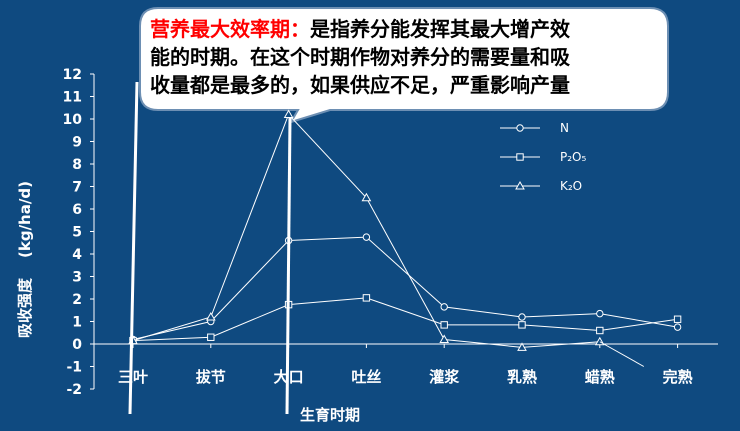 The width and height of the screenshot is (740, 431). Describe the element at coordinates (77, 165) in the screenshot. I see `y-tick-label: 8` at that location.